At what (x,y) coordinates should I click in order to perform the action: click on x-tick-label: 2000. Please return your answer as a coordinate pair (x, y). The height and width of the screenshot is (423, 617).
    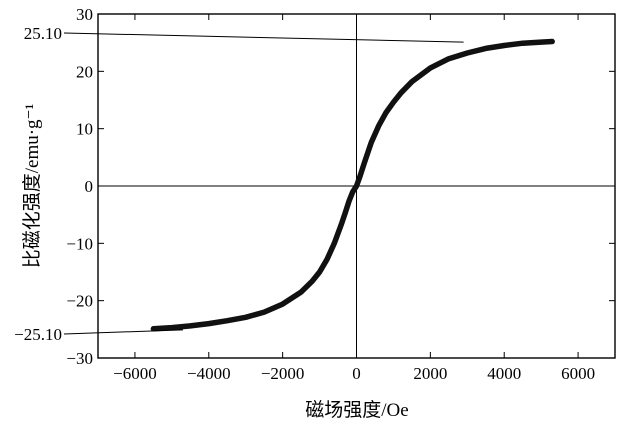
    Looking at the image, I should click on (430, 373).